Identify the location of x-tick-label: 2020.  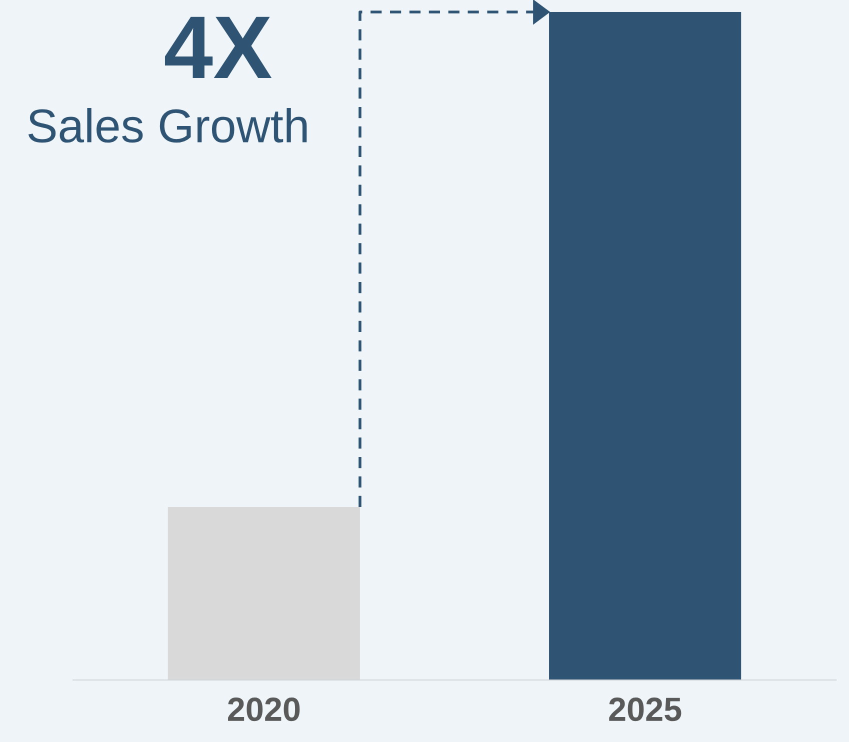
(264, 710).